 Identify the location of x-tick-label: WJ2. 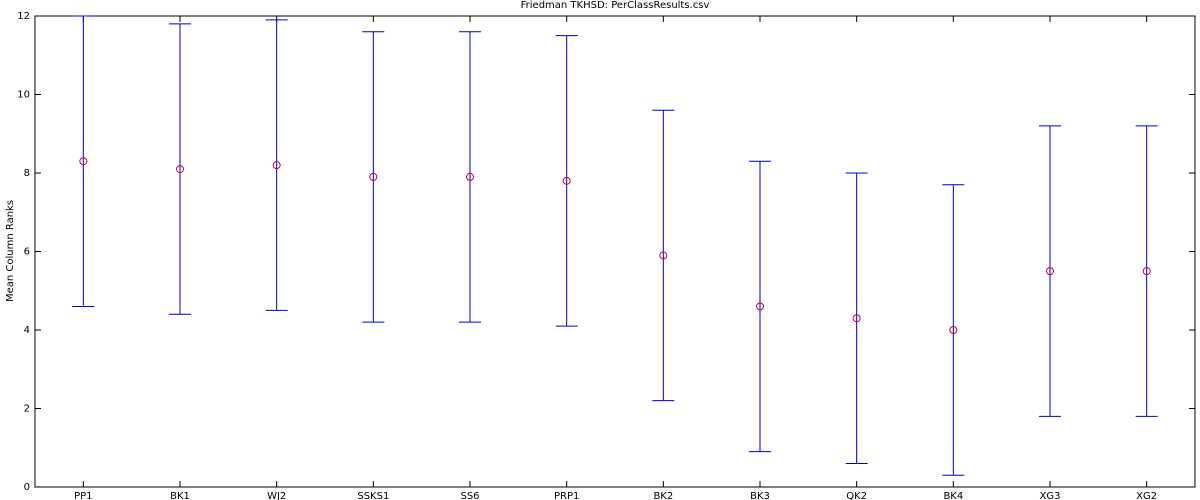
(276, 495).